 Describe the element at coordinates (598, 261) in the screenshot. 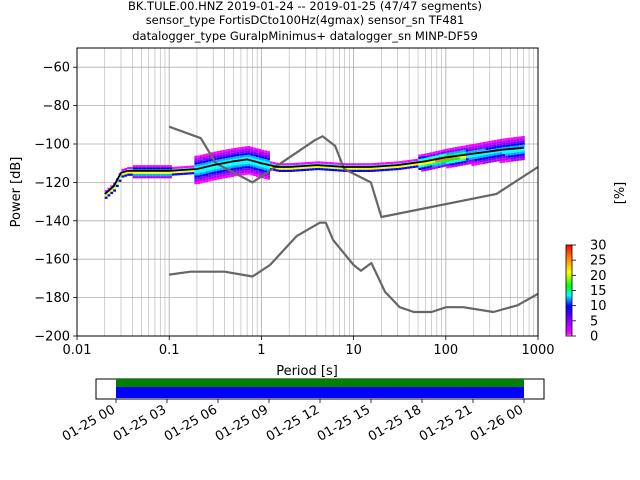

I see `colorbar-tick-label: 25` at that location.